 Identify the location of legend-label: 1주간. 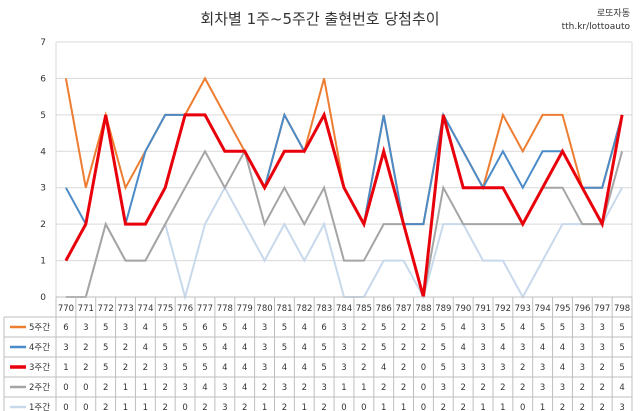
(39, 406).